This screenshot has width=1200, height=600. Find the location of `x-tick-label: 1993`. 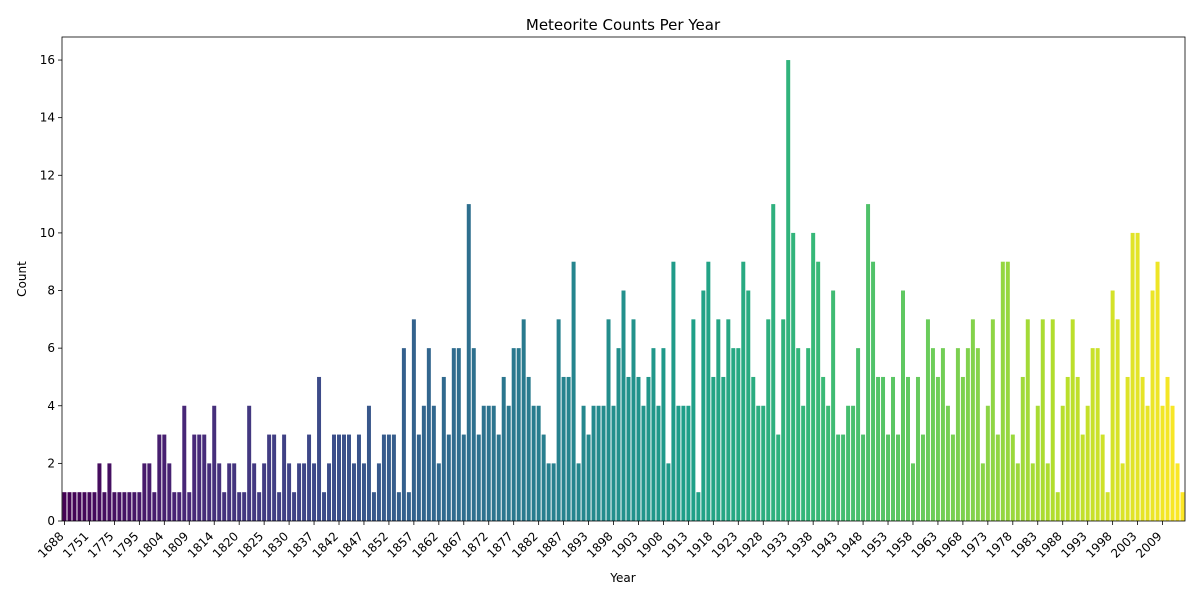

x-tick-label: 1993 is located at coordinates (1073, 544).